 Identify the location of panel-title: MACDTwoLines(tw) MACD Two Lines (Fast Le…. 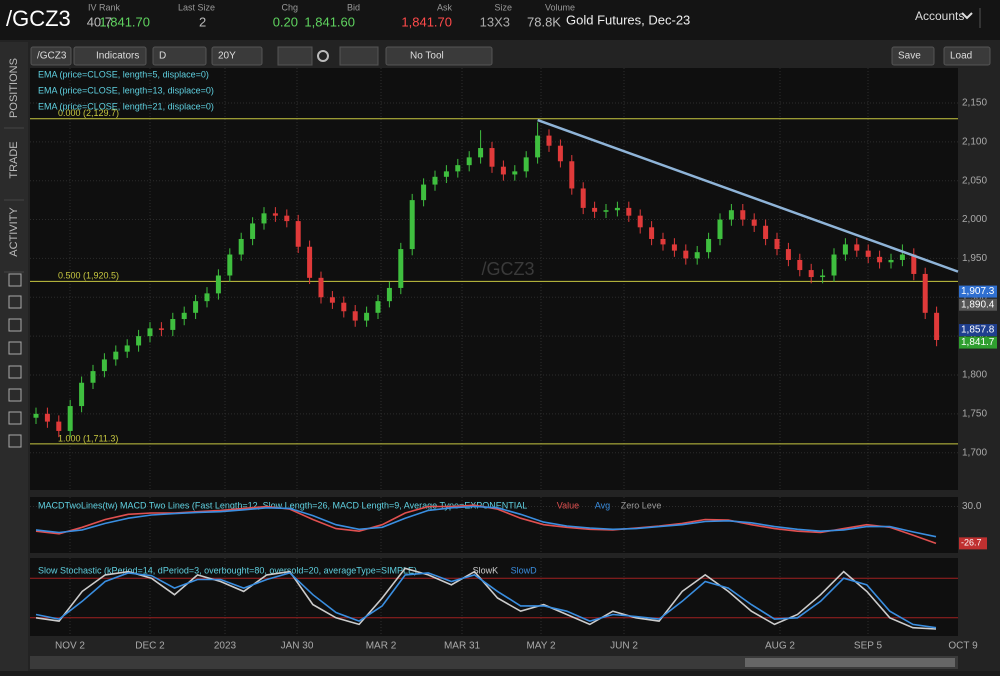
(282, 505).